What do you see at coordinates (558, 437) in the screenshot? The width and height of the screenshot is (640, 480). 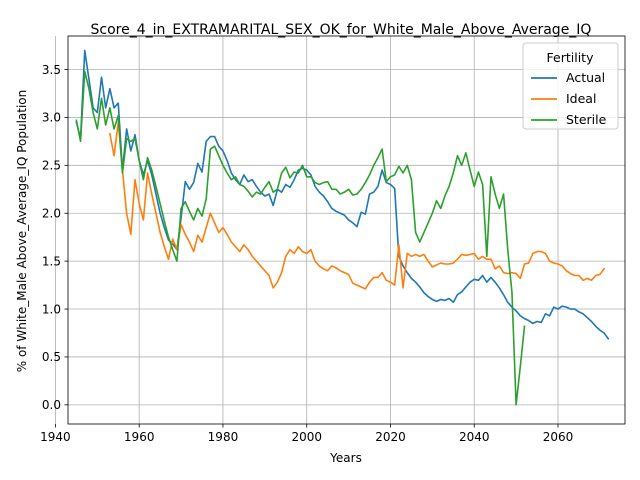 I see `x-tick-label: 2060` at bounding box center [558, 437].